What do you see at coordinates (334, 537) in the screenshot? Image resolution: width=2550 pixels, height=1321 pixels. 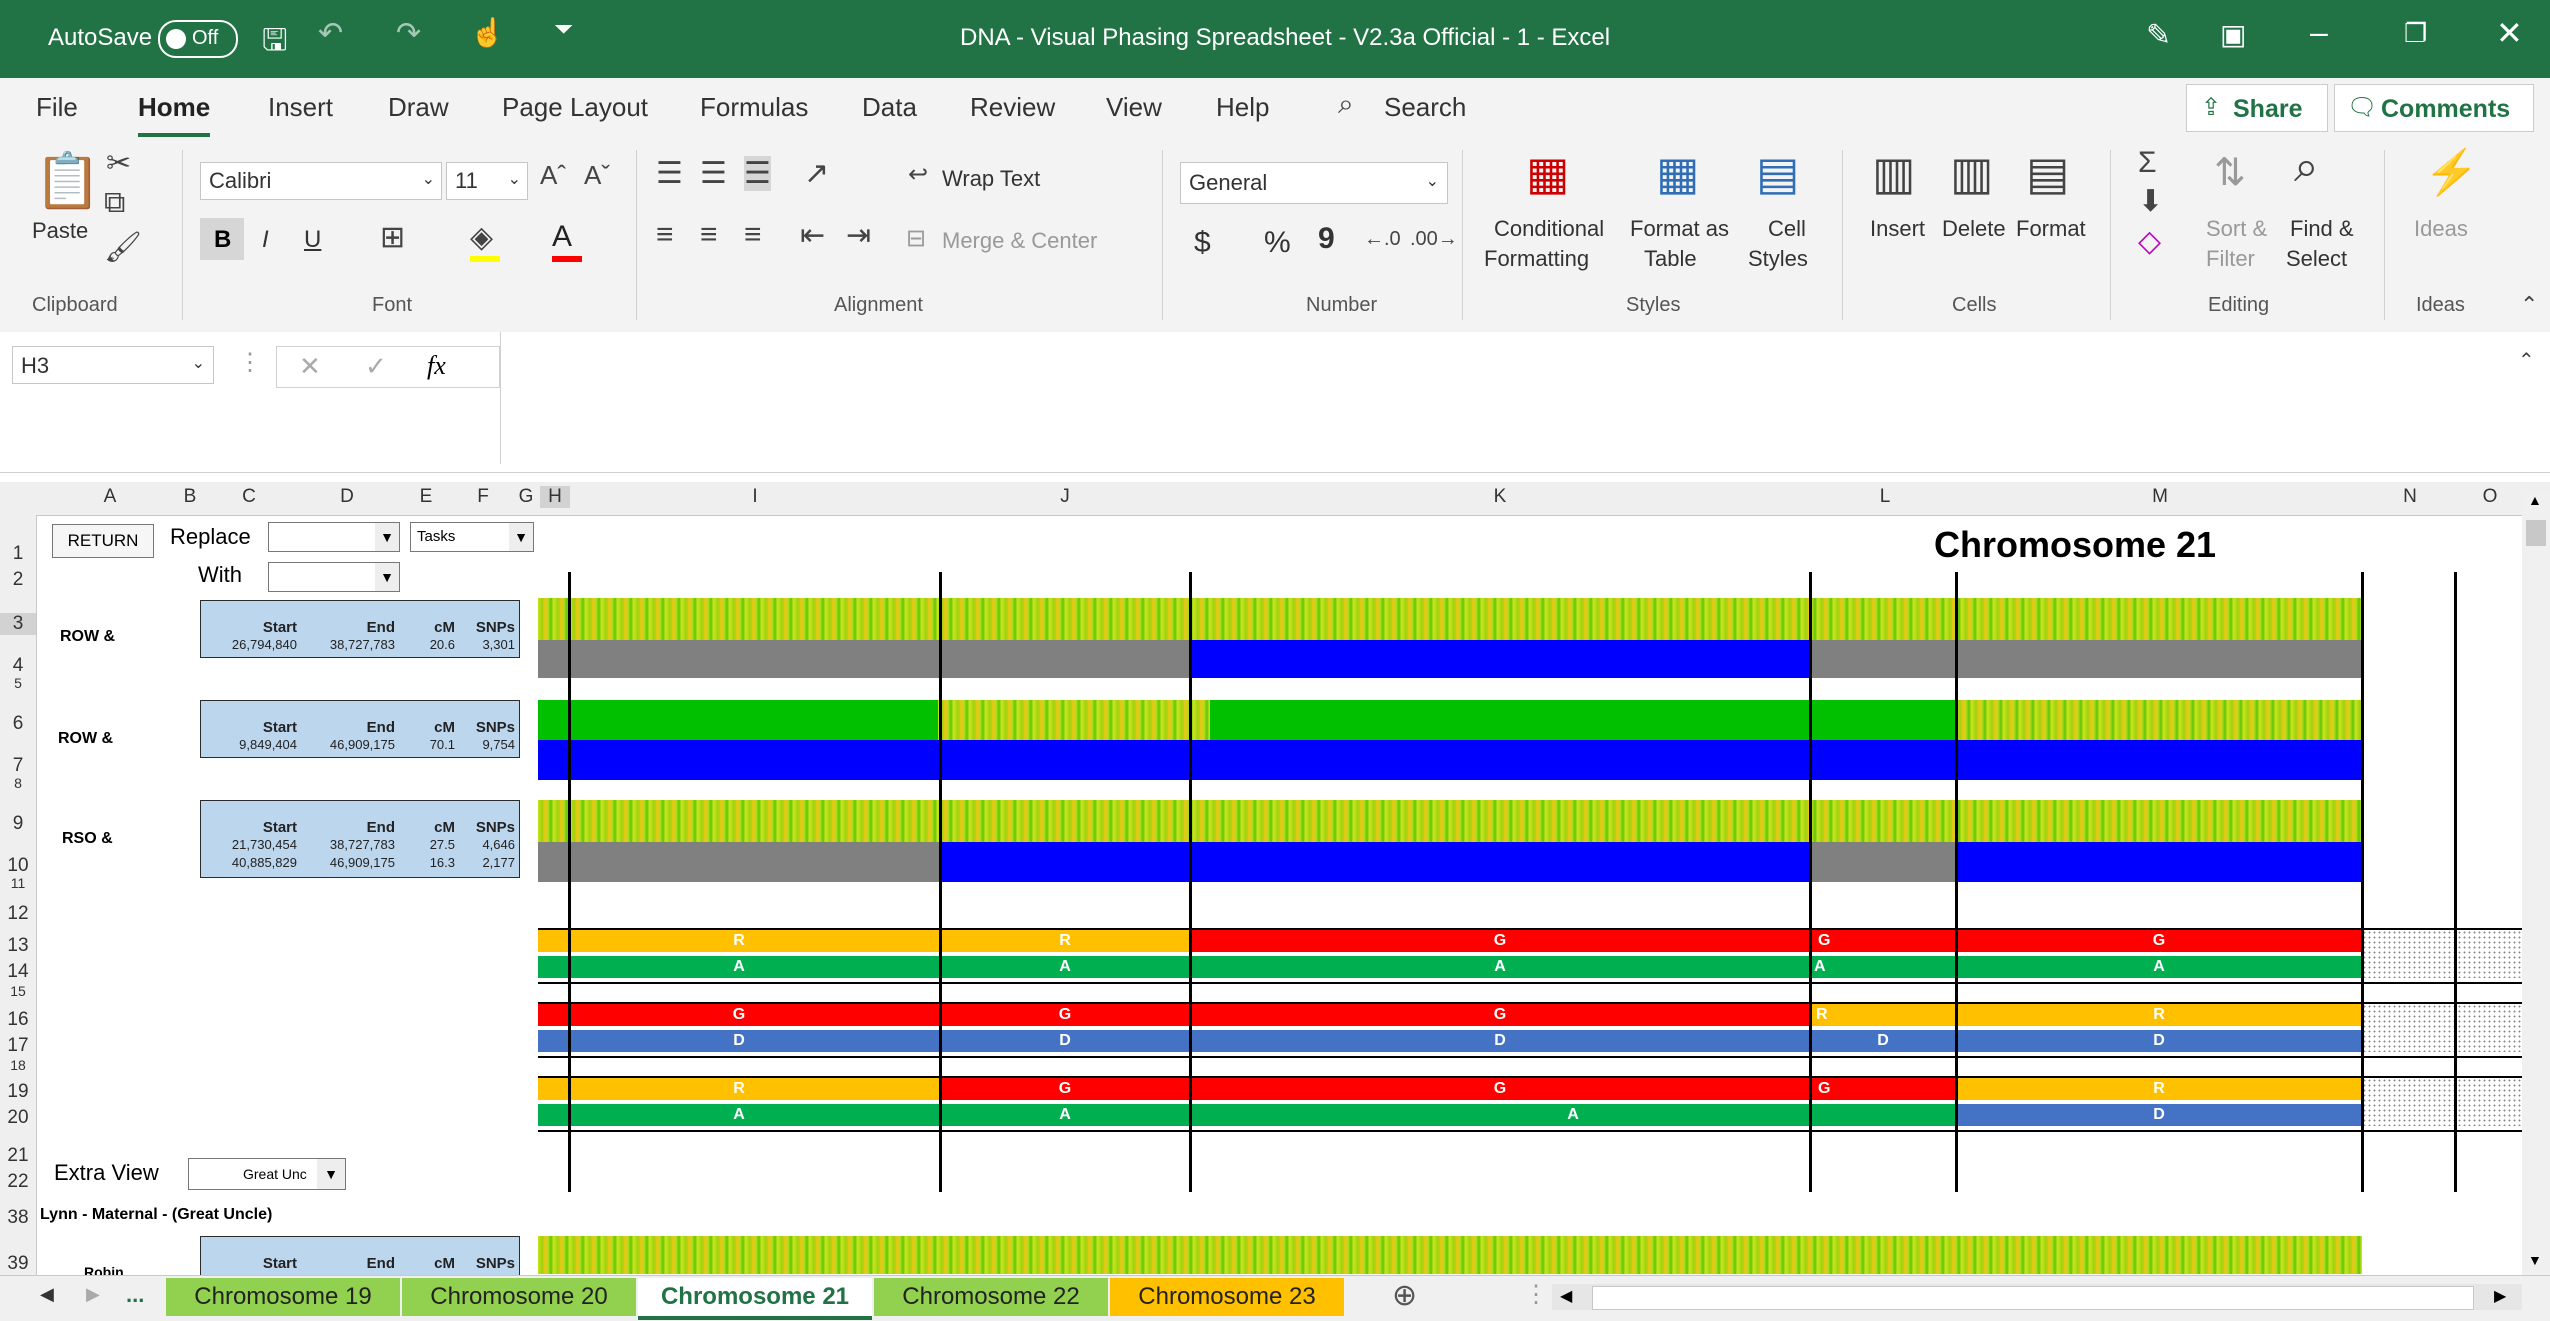 I see `replace-select: ▼` at bounding box center [334, 537].